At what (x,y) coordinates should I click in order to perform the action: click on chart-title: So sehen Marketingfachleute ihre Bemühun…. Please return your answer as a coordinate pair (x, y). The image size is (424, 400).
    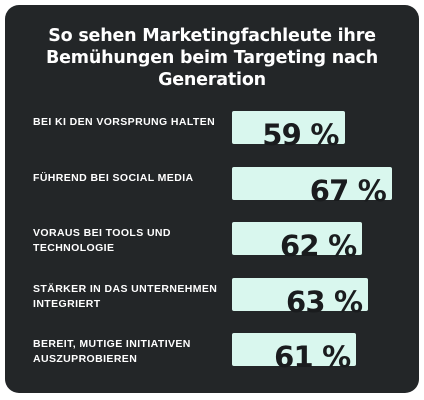
    Looking at the image, I should click on (211, 58).